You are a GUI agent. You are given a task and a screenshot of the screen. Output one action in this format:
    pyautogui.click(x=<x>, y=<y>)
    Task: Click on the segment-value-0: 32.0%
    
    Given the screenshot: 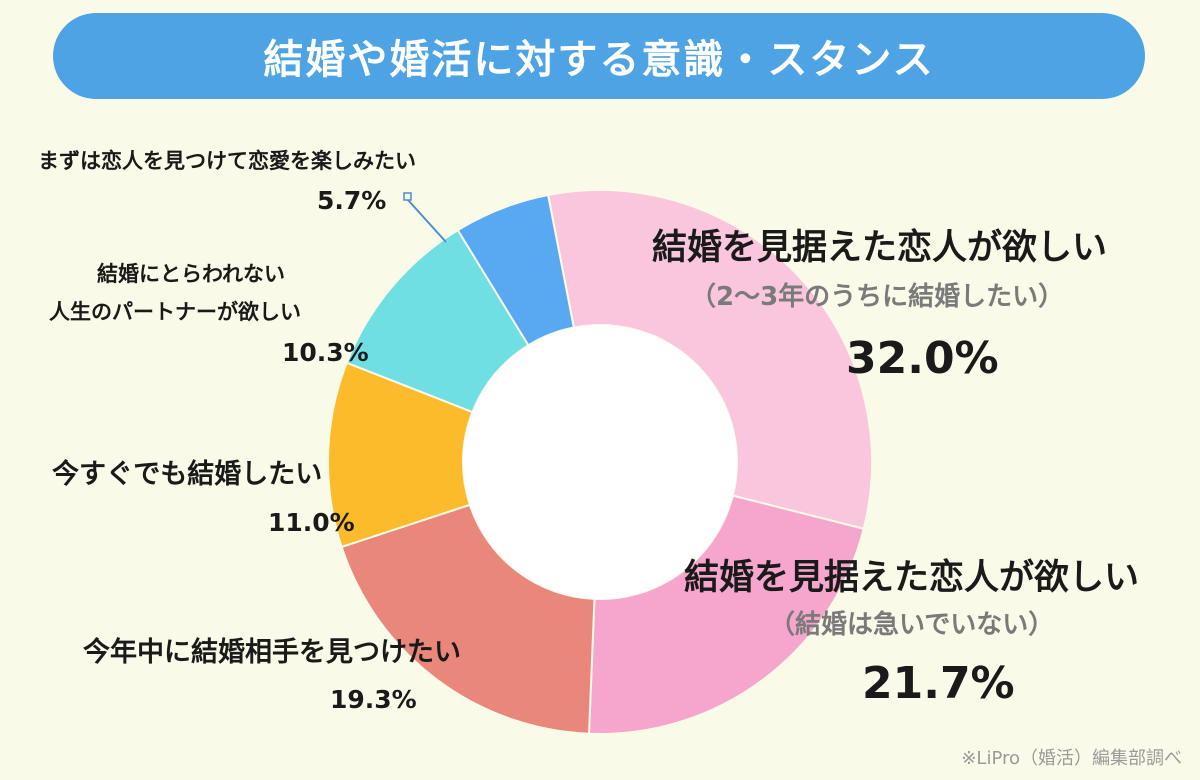 What is the action you would take?
    pyautogui.click(x=922, y=358)
    